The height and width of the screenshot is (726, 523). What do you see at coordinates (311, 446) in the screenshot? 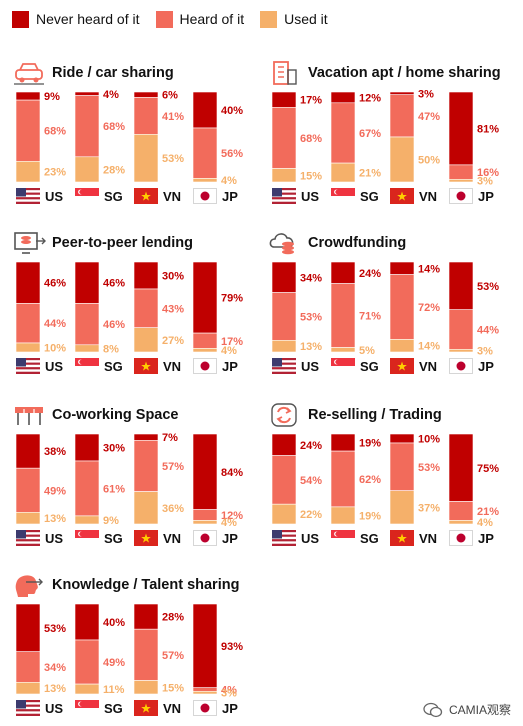
I see `data-label: 24%` at bounding box center [311, 446].